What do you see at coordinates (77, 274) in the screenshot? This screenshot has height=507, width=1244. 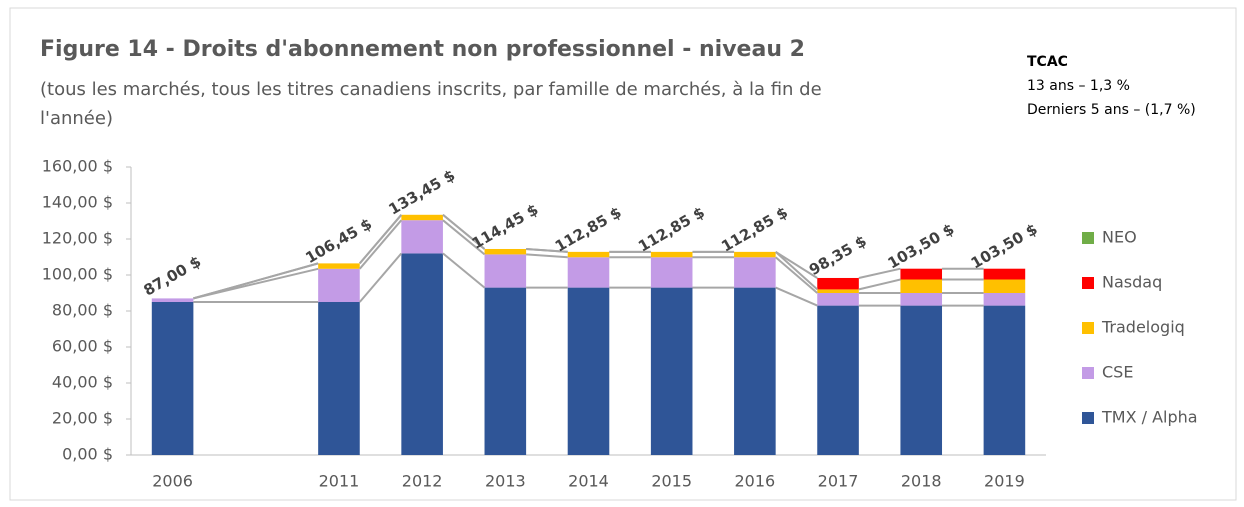 I see `y-tick-label: 100,00 $` at bounding box center [77, 274].